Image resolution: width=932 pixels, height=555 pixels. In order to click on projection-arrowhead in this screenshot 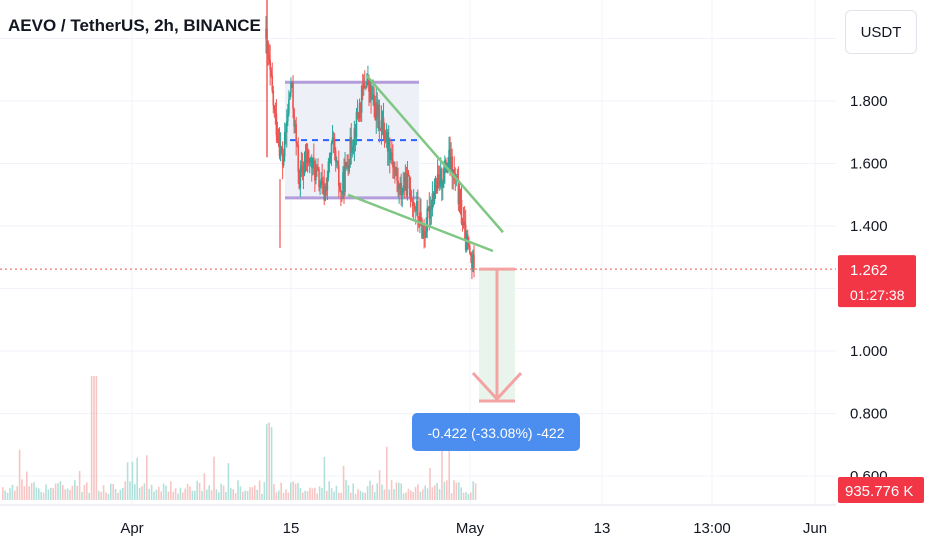, I will do `click(497, 386)`.